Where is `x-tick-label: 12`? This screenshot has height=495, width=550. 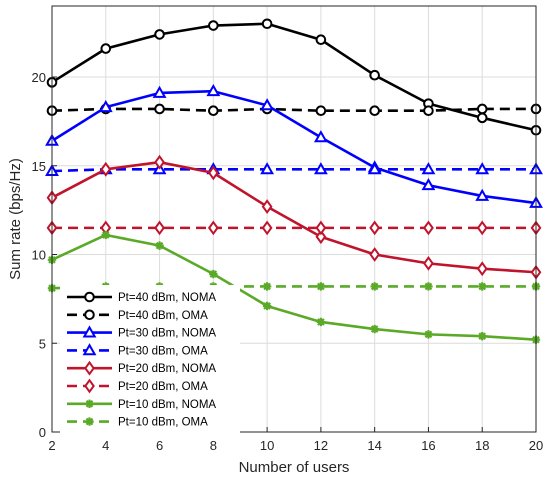 x-tick-label: 12 is located at coordinates (321, 445).